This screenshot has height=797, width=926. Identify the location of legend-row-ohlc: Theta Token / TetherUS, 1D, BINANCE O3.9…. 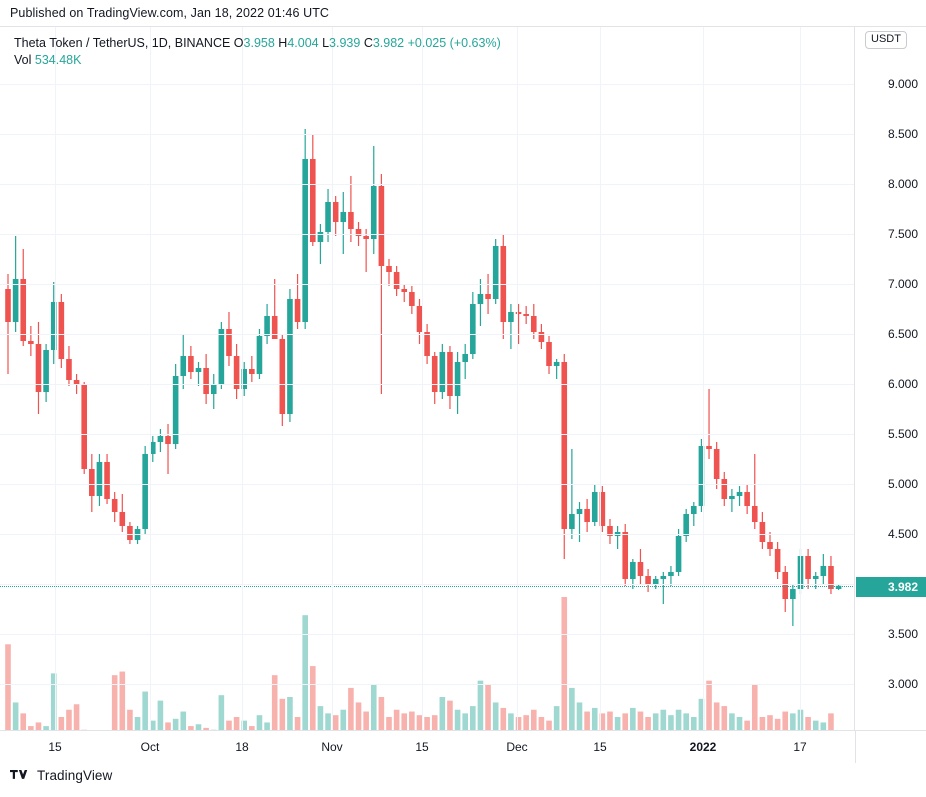
(257, 43).